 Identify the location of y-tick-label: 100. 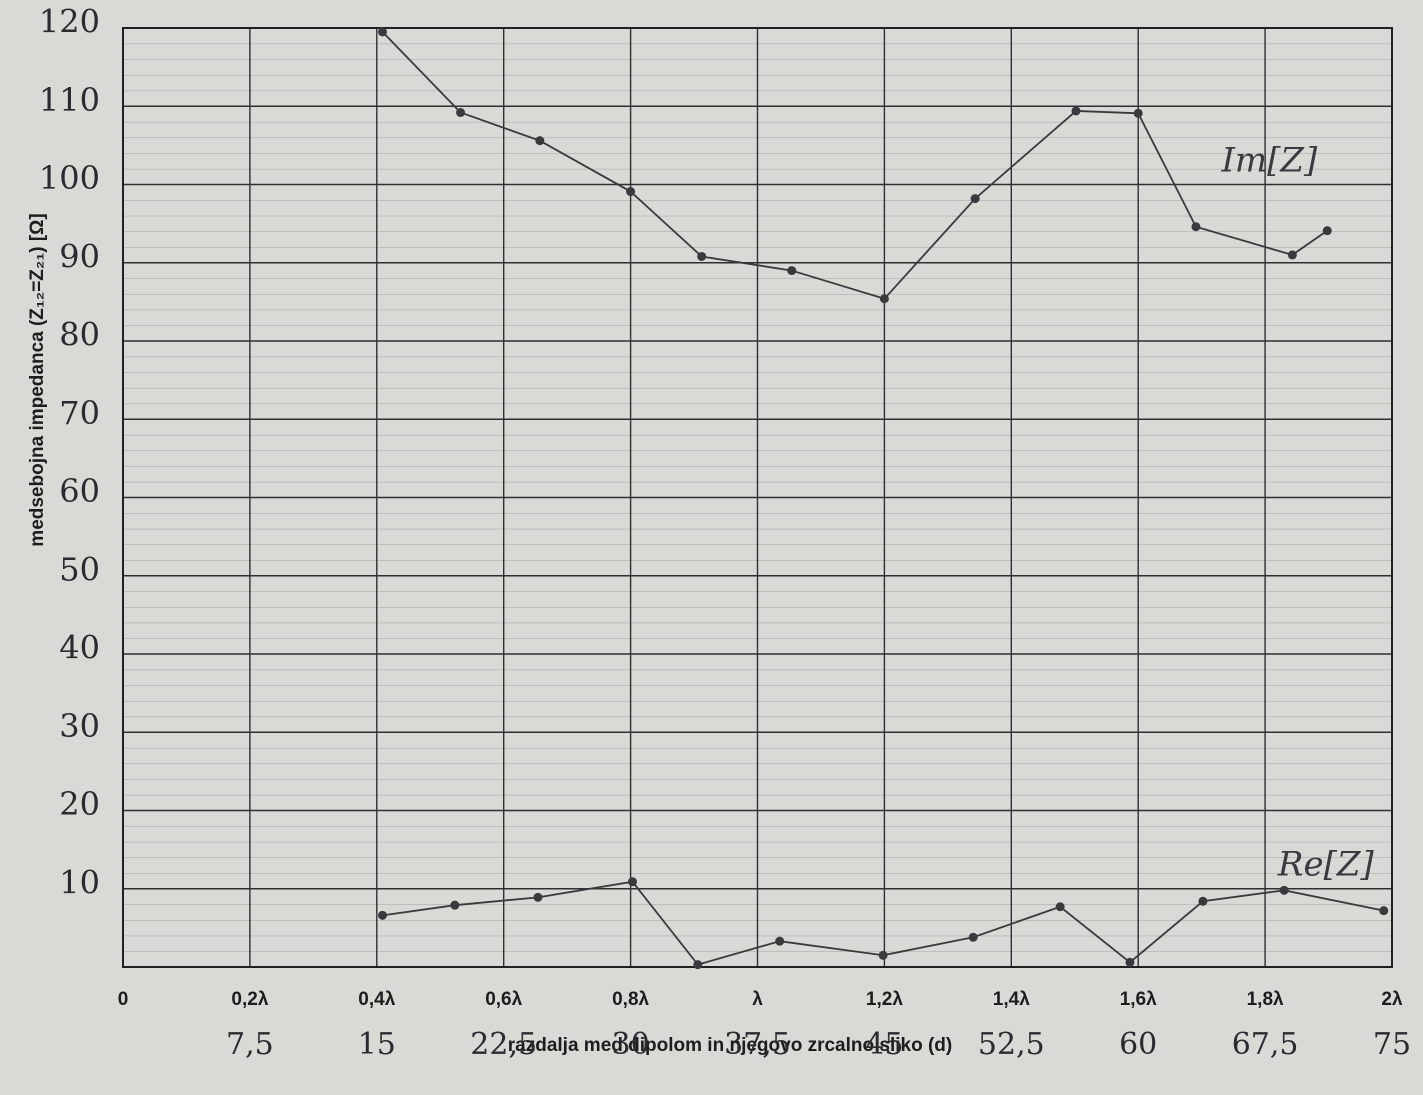
(69, 178).